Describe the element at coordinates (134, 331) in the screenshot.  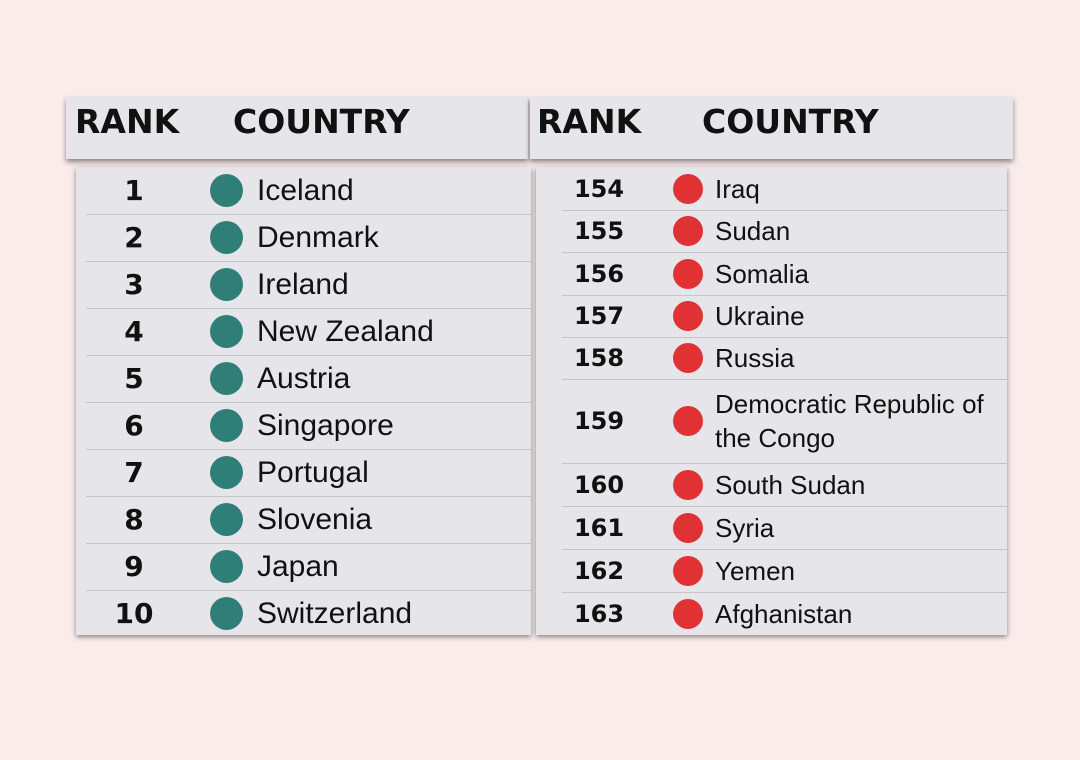
I see `rank-value: 4` at that location.